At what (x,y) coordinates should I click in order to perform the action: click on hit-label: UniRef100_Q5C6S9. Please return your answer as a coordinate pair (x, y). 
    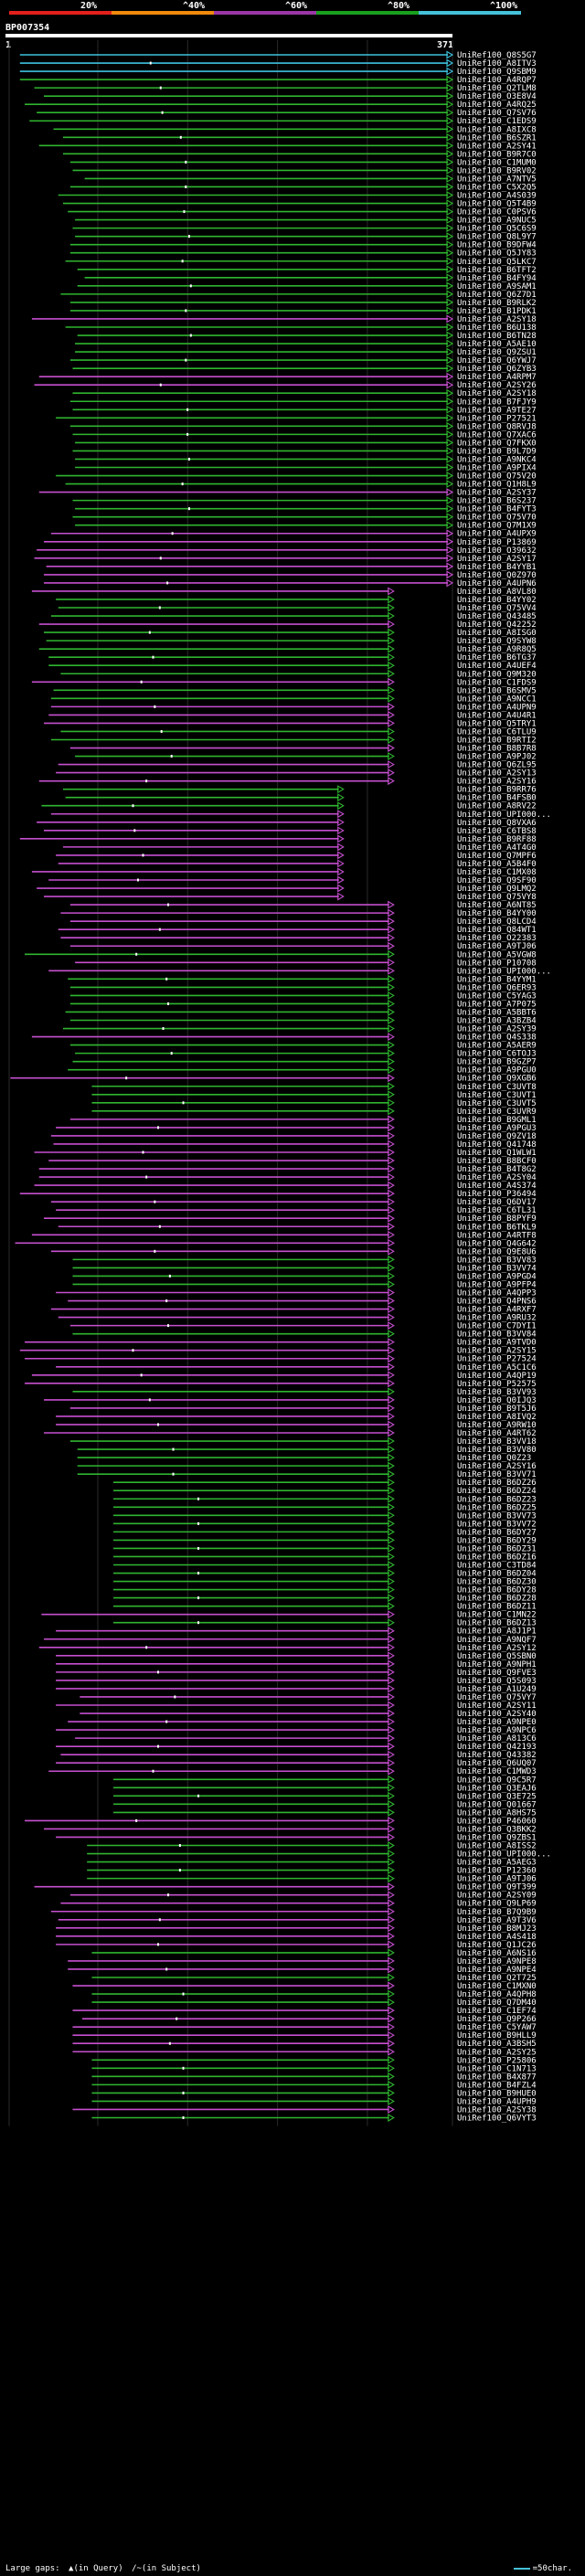
    Looking at the image, I should click on (497, 229).